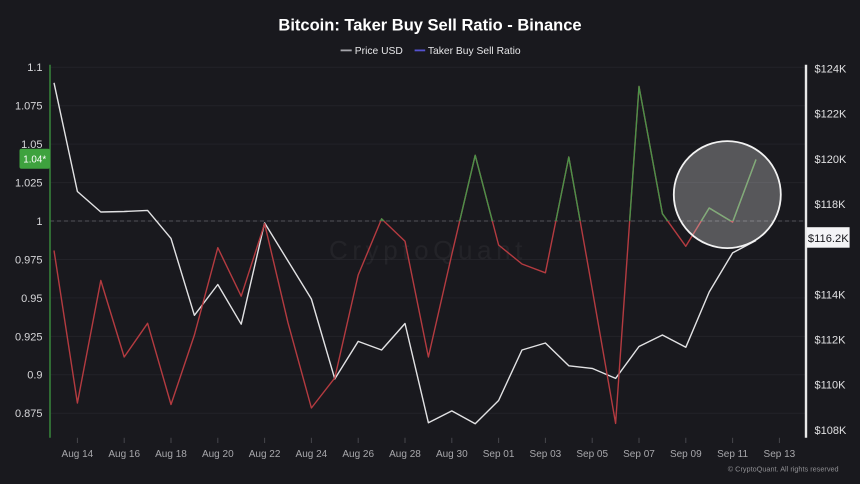 This screenshot has width=860, height=484. Describe the element at coordinates (34, 376) in the screenshot. I see `svg-text: 0.9` at that location.